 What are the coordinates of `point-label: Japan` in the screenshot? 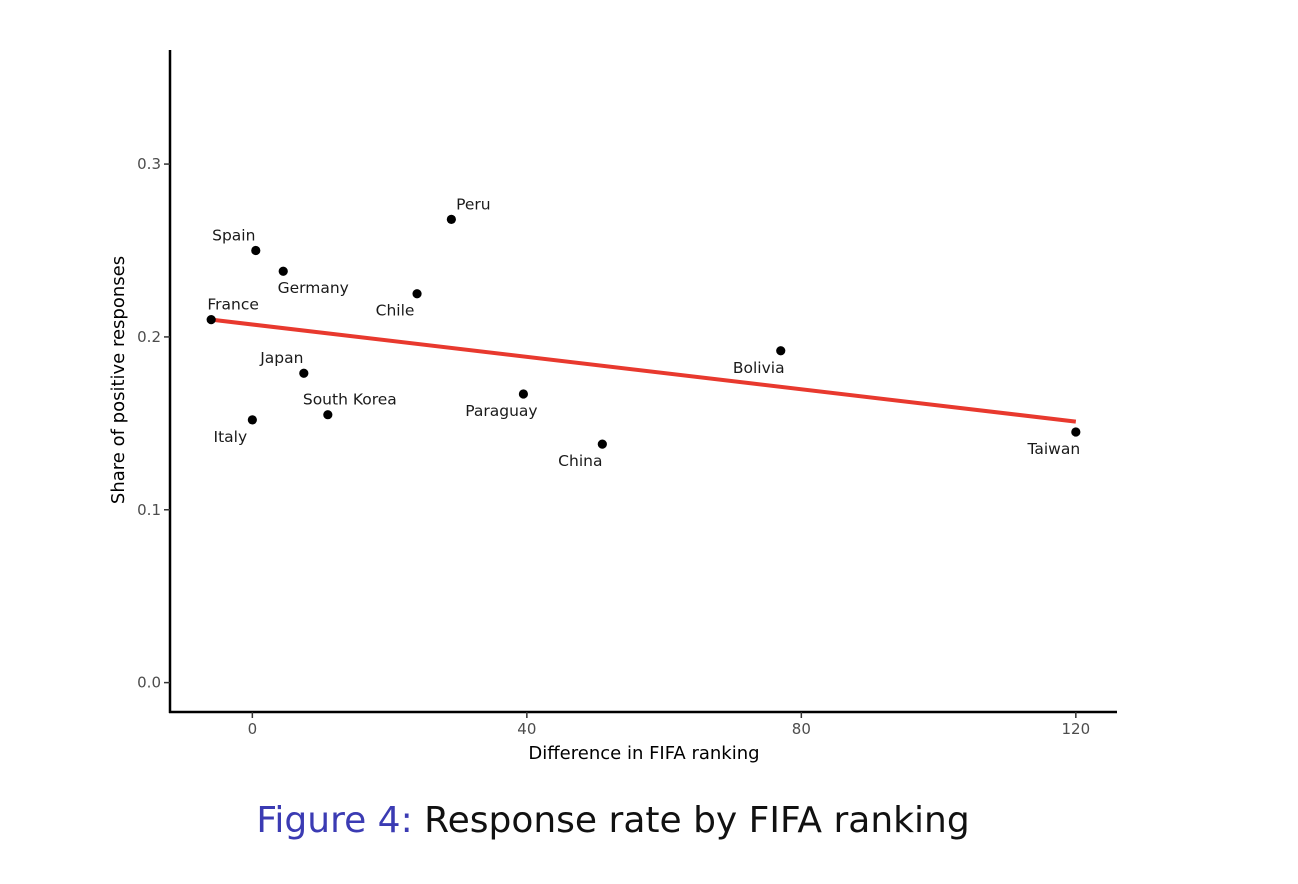 It's located at (281, 358).